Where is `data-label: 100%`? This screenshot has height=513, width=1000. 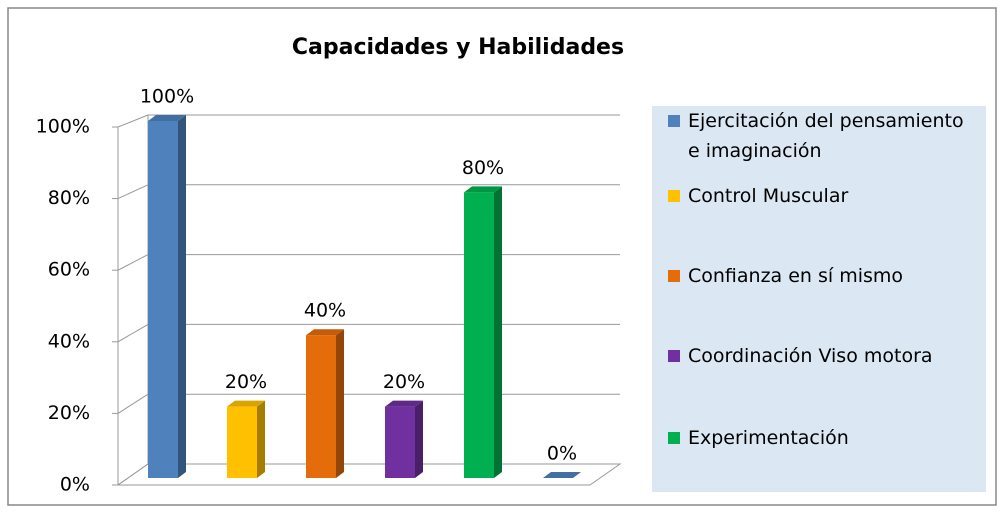 data-label: 100% is located at coordinates (167, 97).